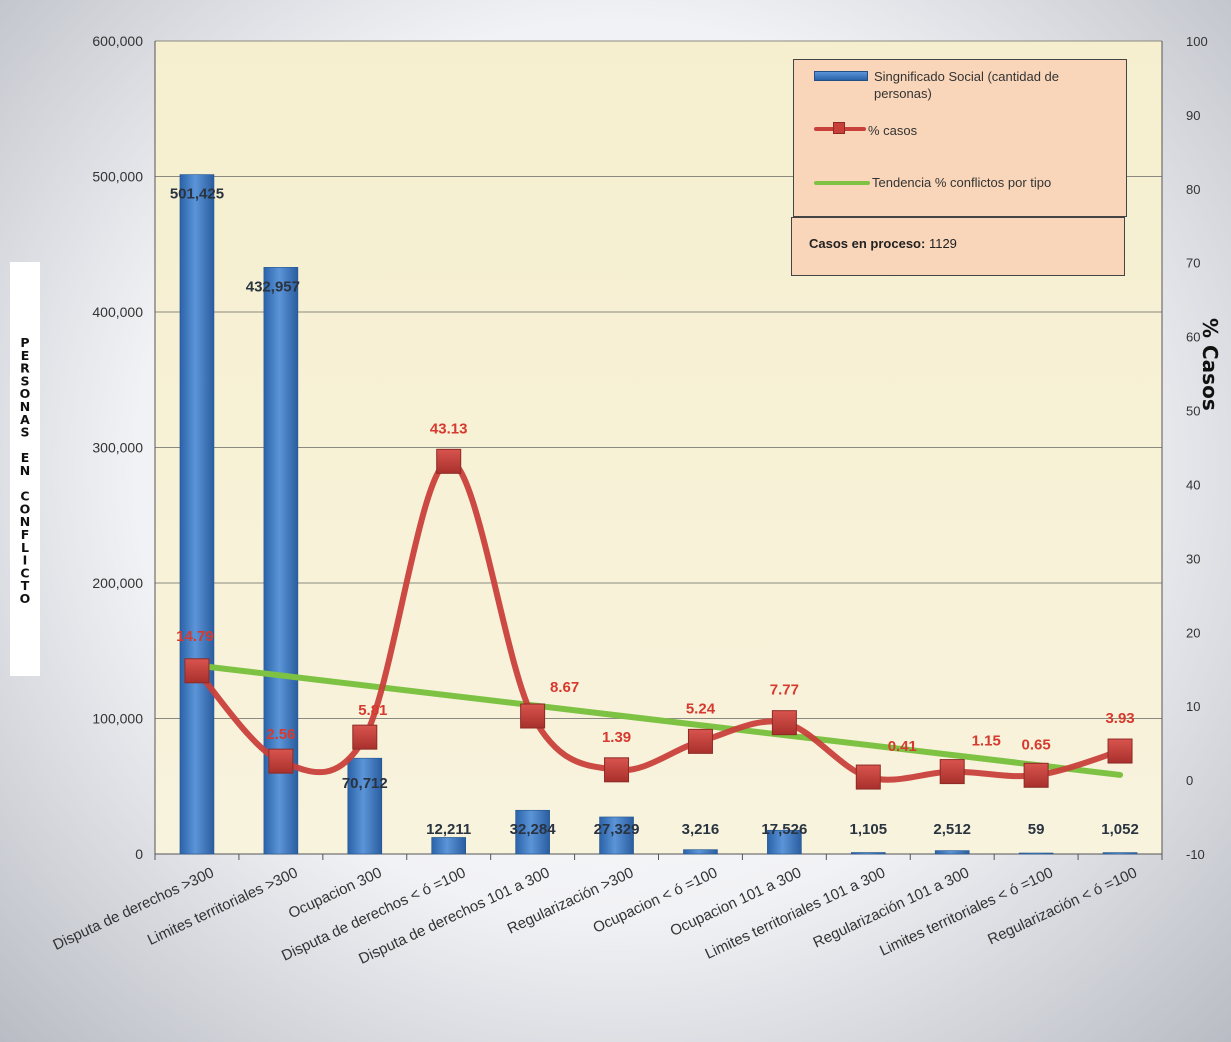 The image size is (1231, 1042). What do you see at coordinates (1193, 411) in the screenshot?
I see `y2-tick-label: 50` at bounding box center [1193, 411].